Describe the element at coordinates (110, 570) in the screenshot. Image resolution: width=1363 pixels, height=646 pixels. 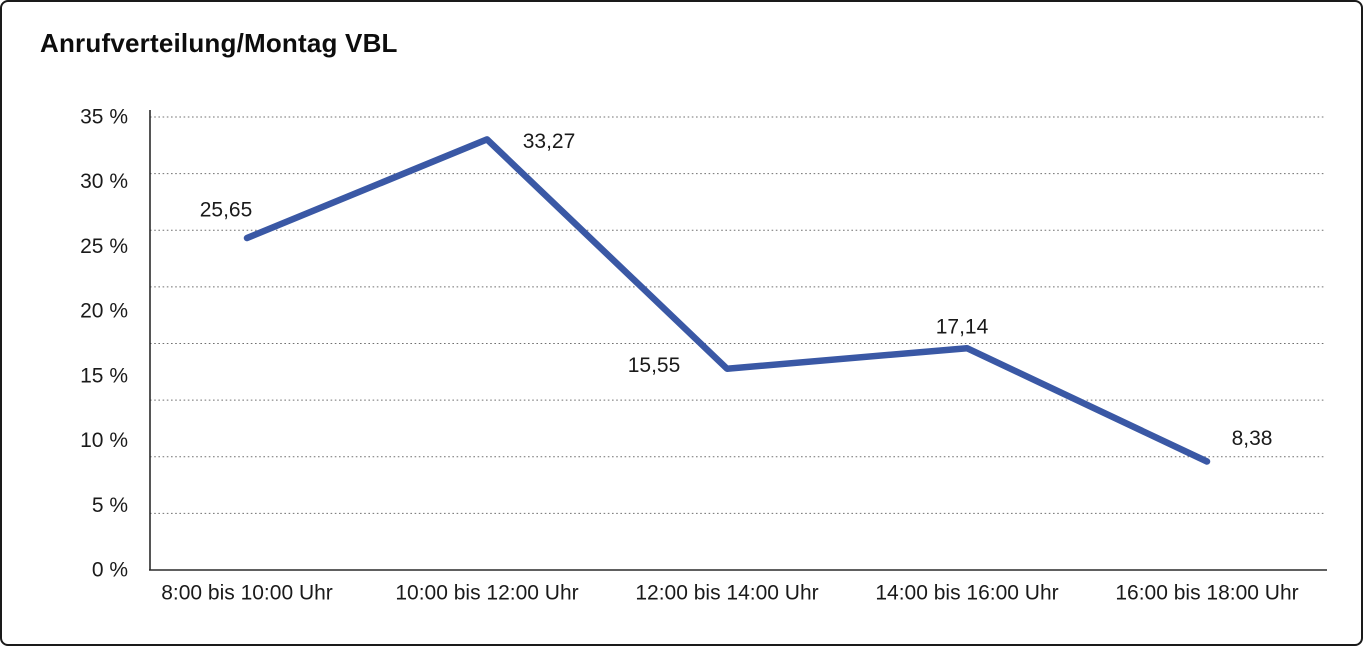
I see `y-tick-label: 0 %` at that location.